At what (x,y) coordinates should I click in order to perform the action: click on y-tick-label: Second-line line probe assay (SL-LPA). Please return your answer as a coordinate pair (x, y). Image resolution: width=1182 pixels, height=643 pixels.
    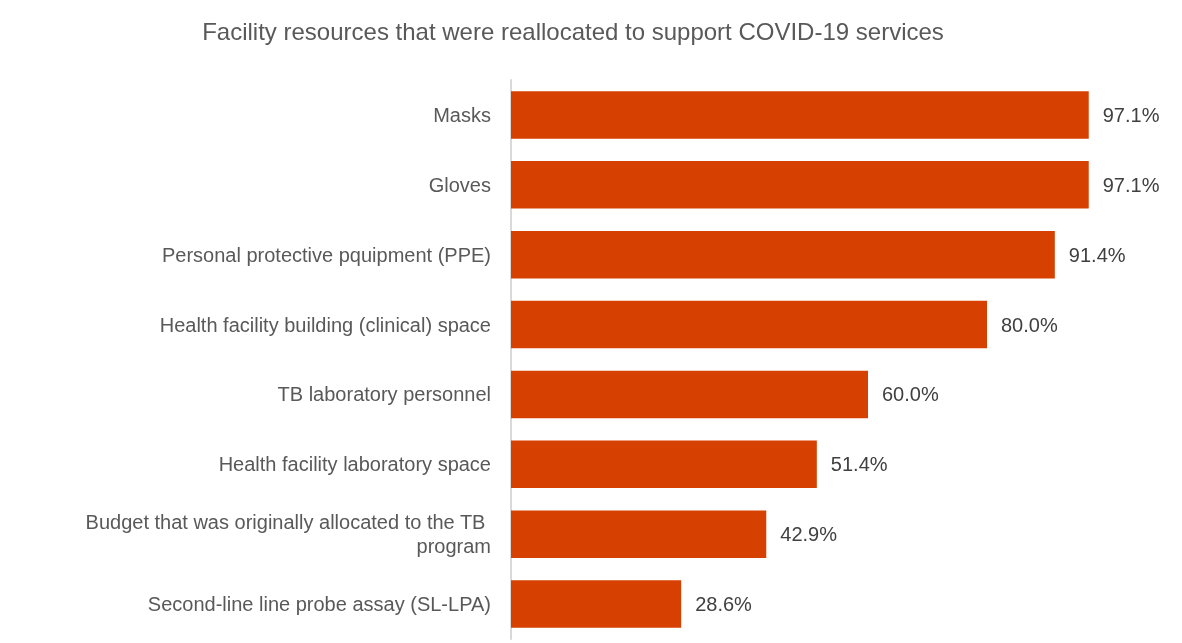
    Looking at the image, I should click on (319, 604).